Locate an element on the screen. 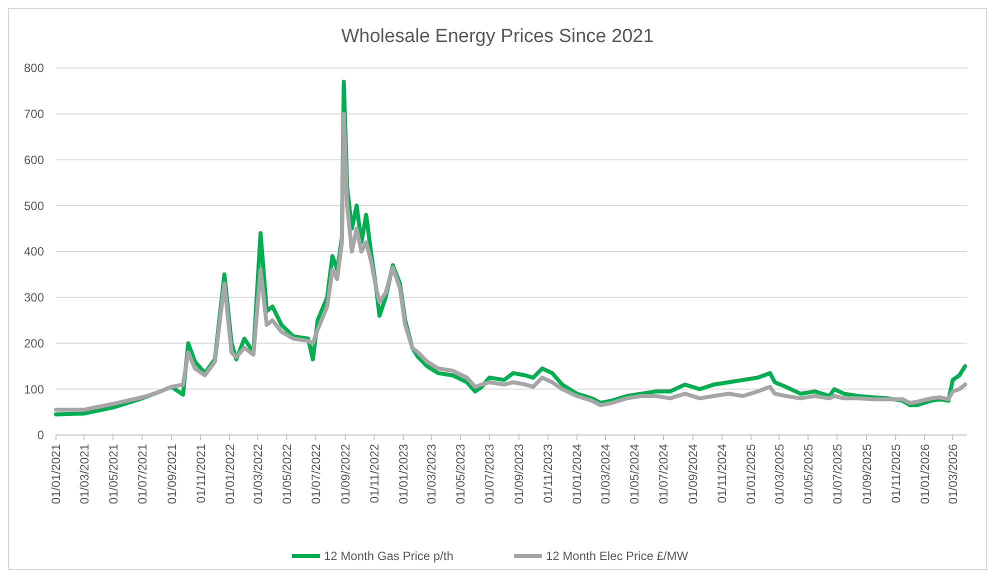 Image resolution: width=995 pixels, height=578 pixels. x-tick-label: 01/07/2024 is located at coordinates (663, 474).